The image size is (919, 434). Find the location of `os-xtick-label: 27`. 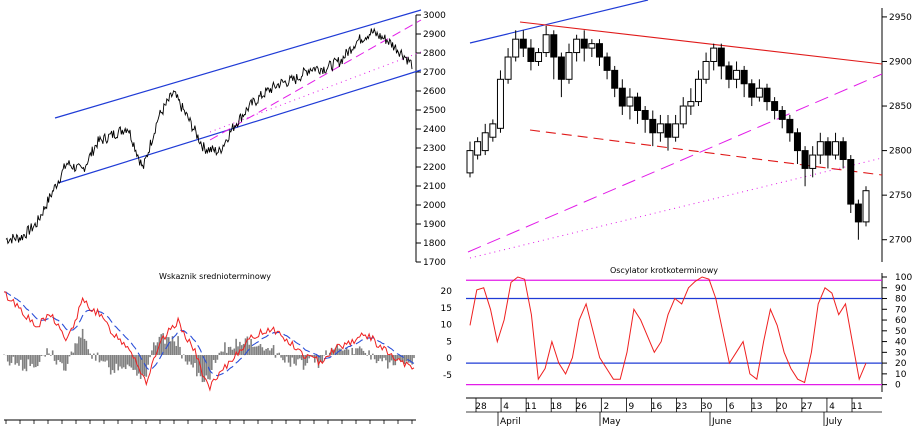

os-xtick-label: 27 is located at coordinates (806, 407).